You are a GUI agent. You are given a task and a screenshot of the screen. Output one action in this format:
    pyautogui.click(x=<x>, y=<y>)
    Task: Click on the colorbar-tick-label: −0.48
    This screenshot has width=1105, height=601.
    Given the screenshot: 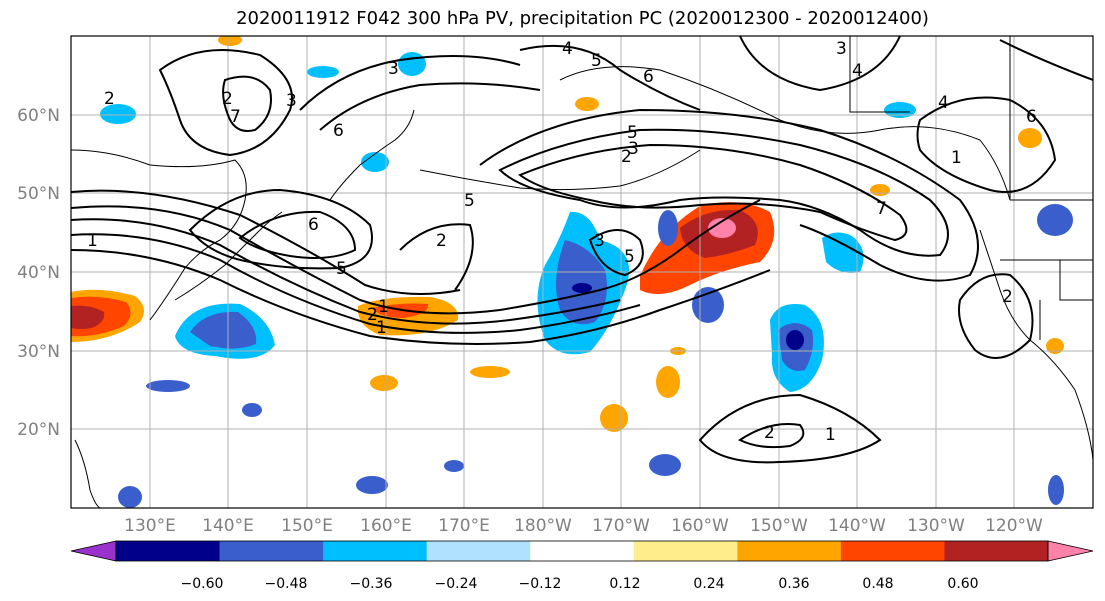 What is the action you would take?
    pyautogui.click(x=286, y=584)
    